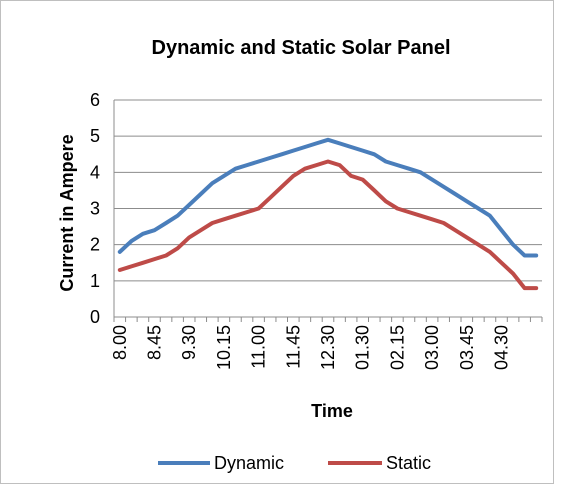  What do you see at coordinates (95, 172) in the screenshot?
I see `y-tick-label: 4` at bounding box center [95, 172].